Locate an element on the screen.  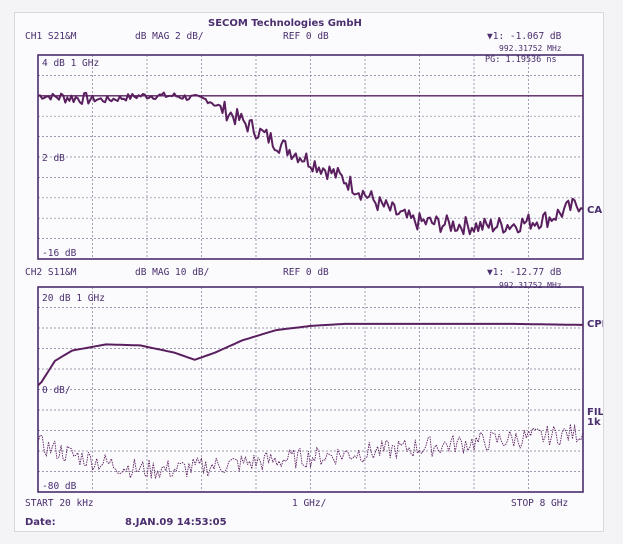
ch2-marker-freq: 992.31752 MHz is located at coordinates (530, 285).